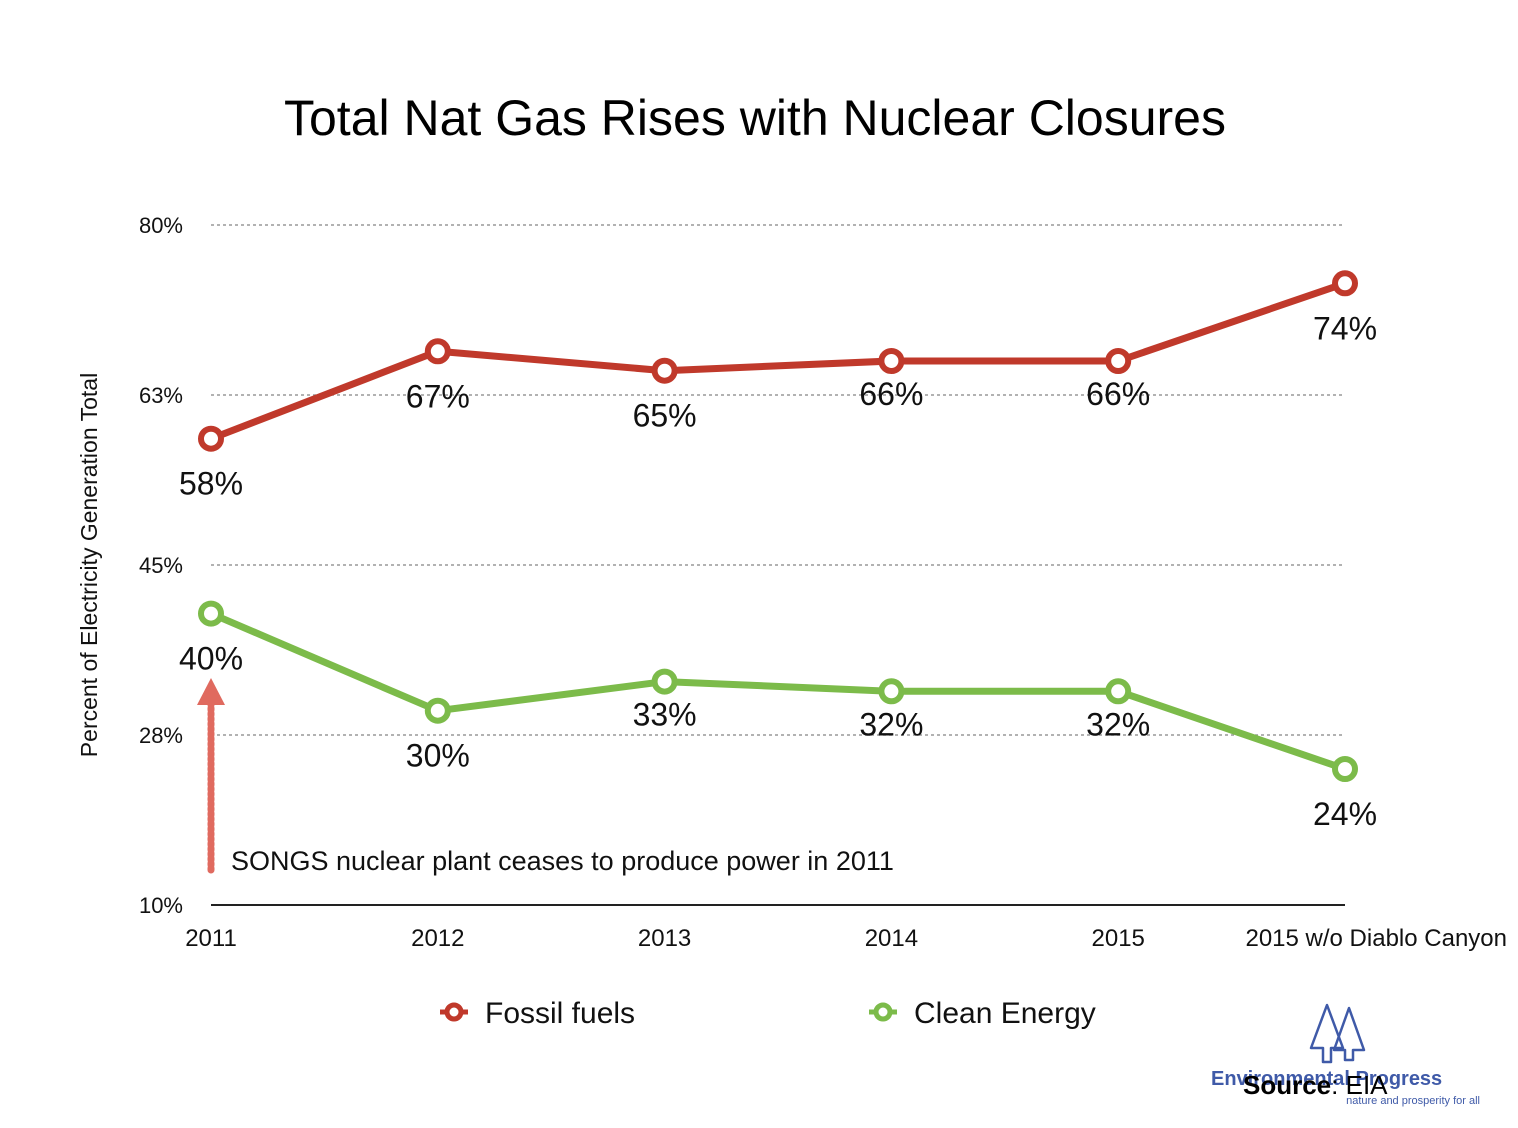 Image resolution: width=1518 pixels, height=1128 pixels. Describe the element at coordinates (1376, 938) in the screenshot. I see `x-tick-label: 2015 w/o Diablo Canyon` at that location.